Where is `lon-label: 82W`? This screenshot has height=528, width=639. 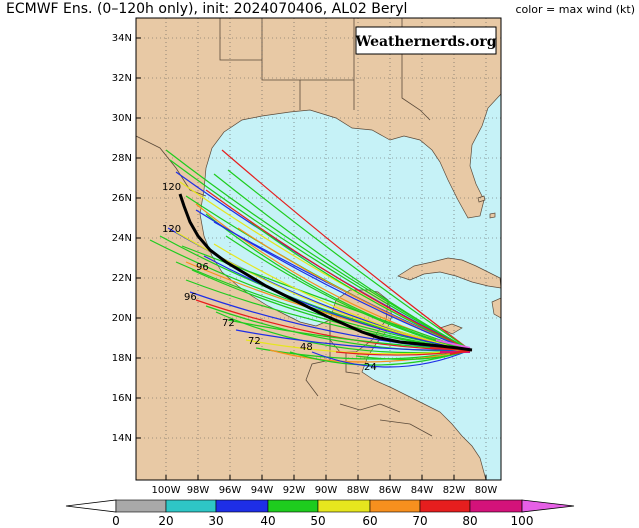
lon-label: 82W is located at coordinates (454, 490).